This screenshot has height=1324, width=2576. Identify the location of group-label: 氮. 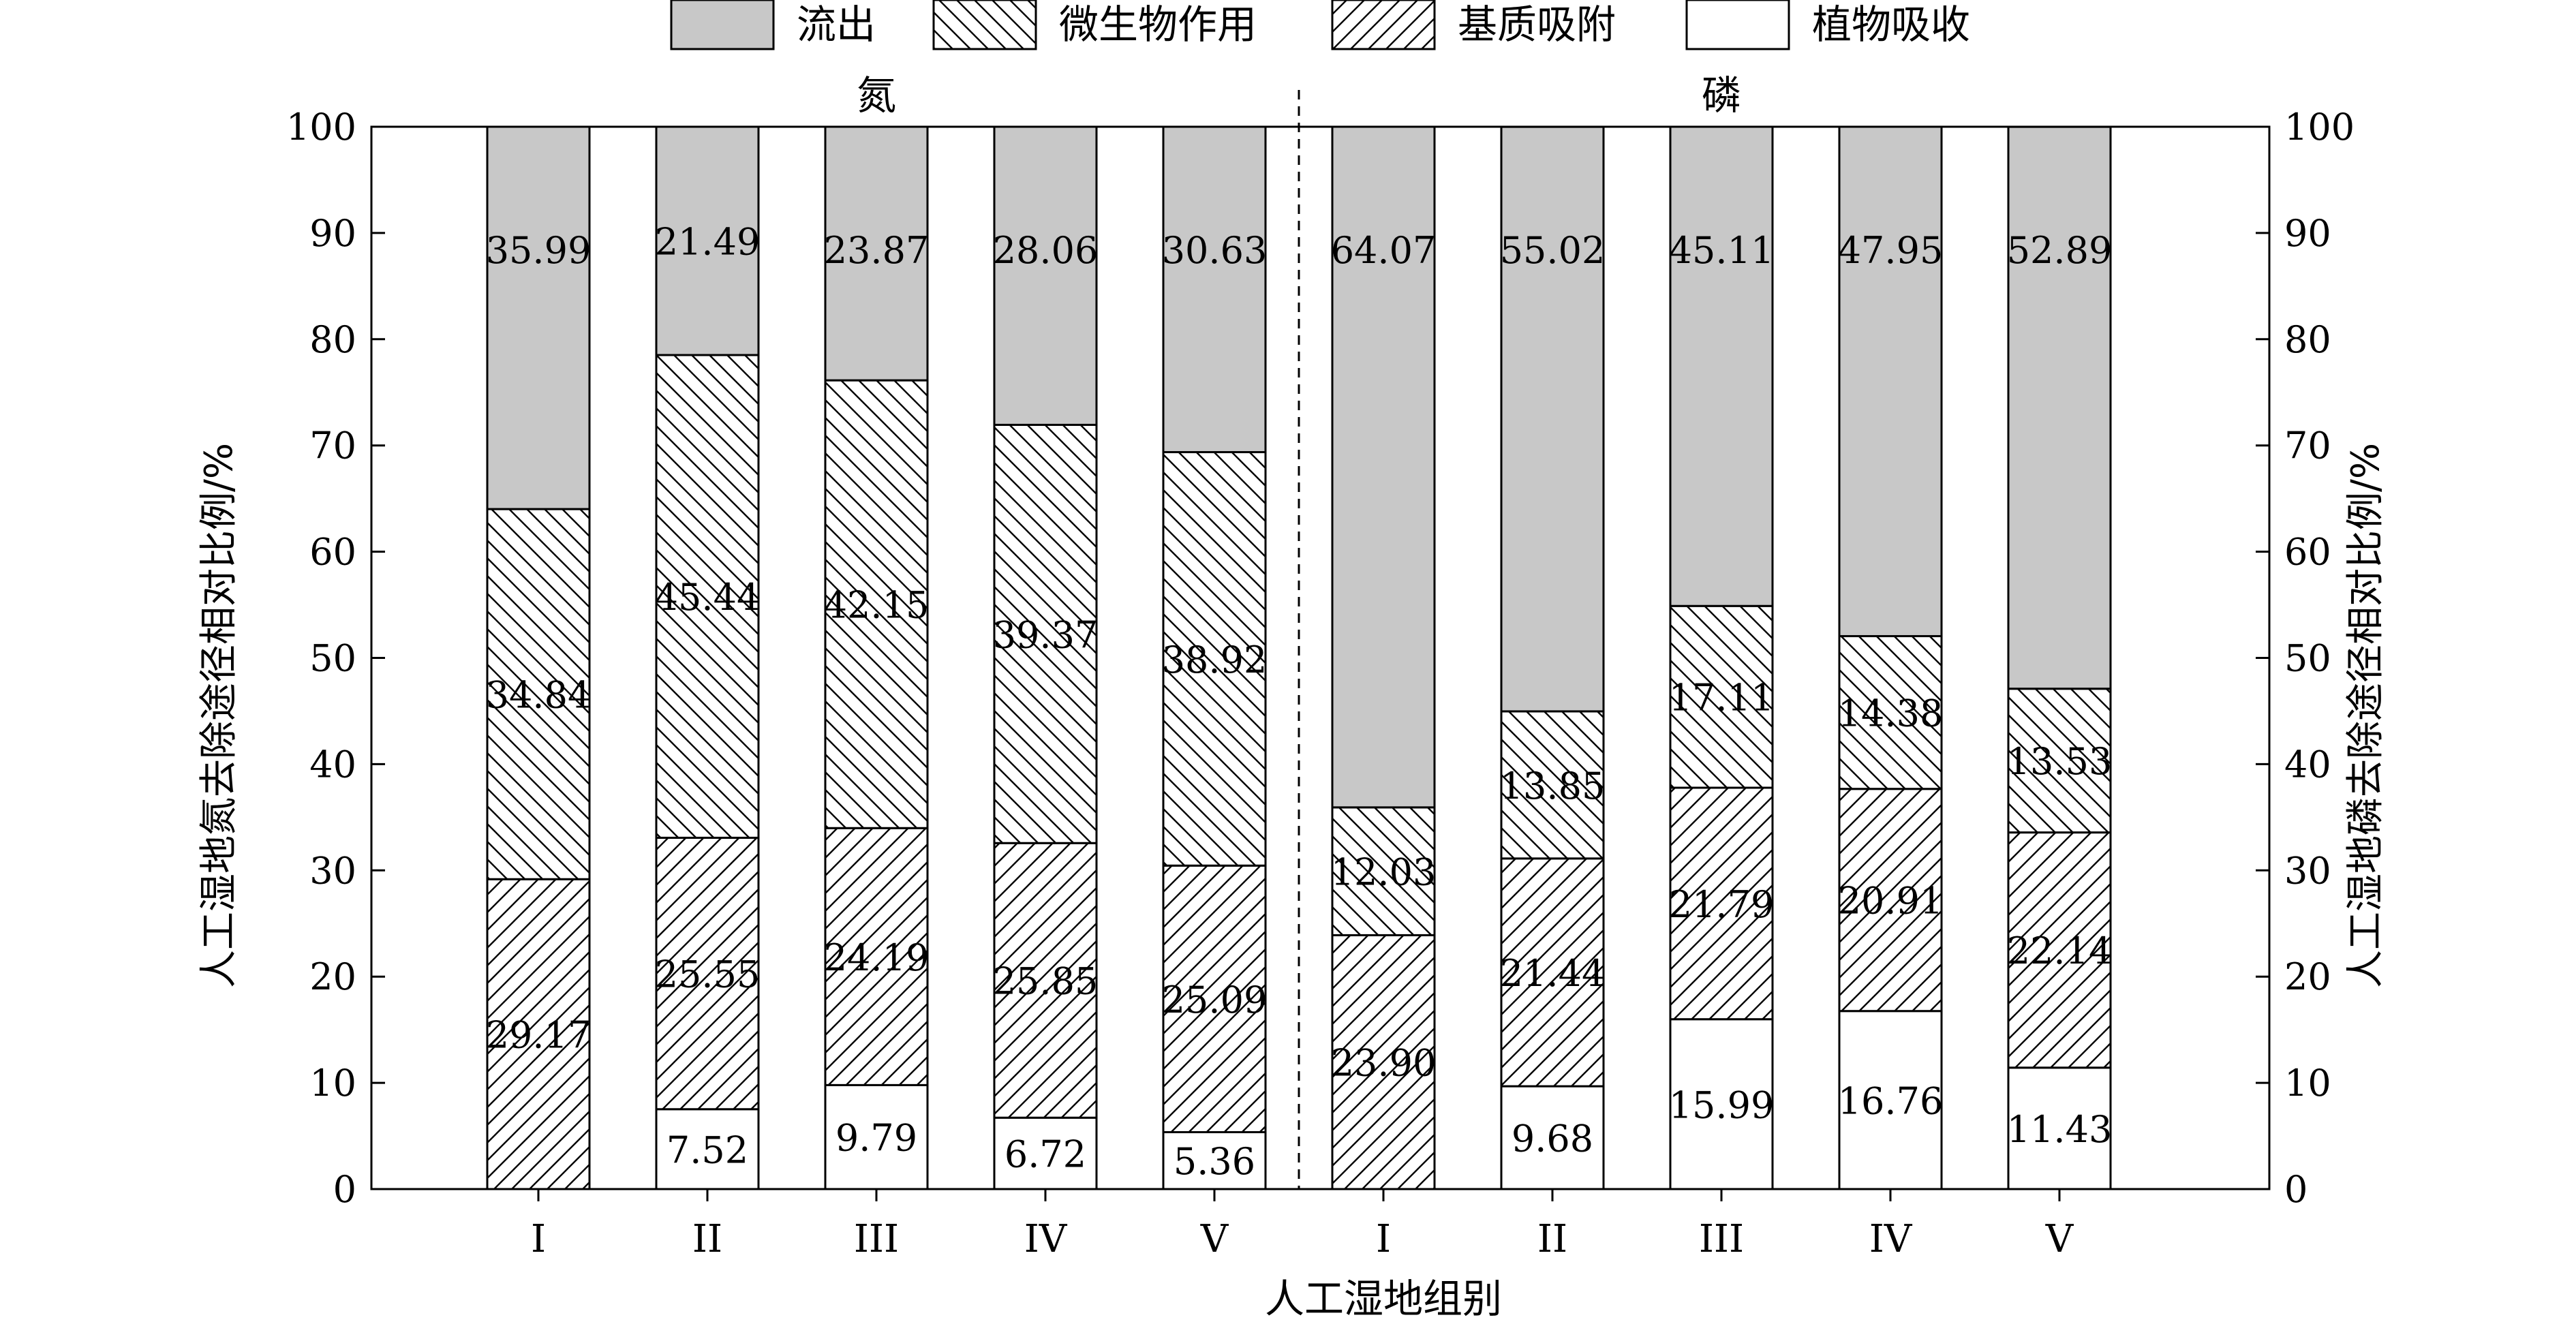
(877, 95).